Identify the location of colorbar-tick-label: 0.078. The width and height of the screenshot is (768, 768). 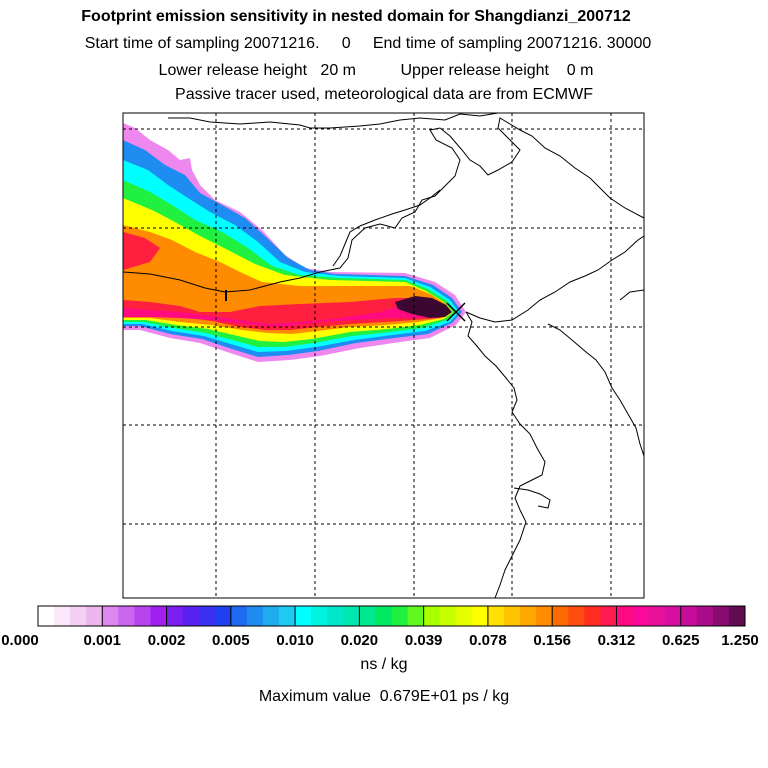
(488, 640).